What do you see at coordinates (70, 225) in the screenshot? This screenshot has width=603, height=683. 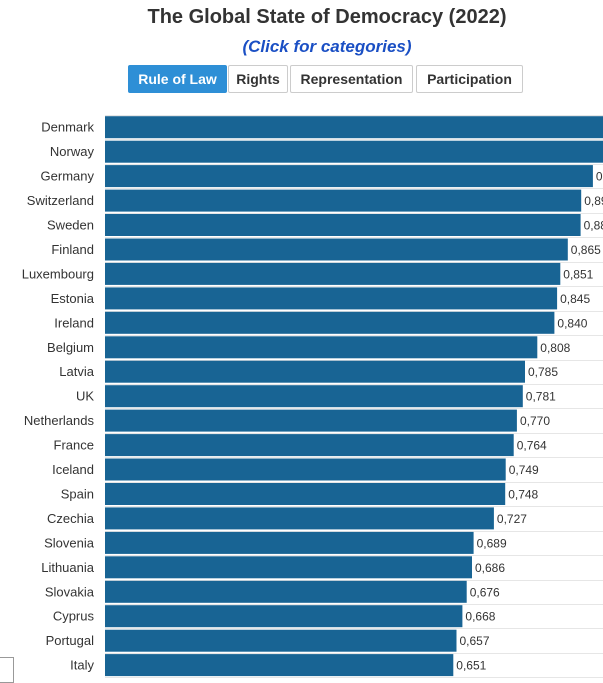 I see `category-label: Sweden` at bounding box center [70, 225].